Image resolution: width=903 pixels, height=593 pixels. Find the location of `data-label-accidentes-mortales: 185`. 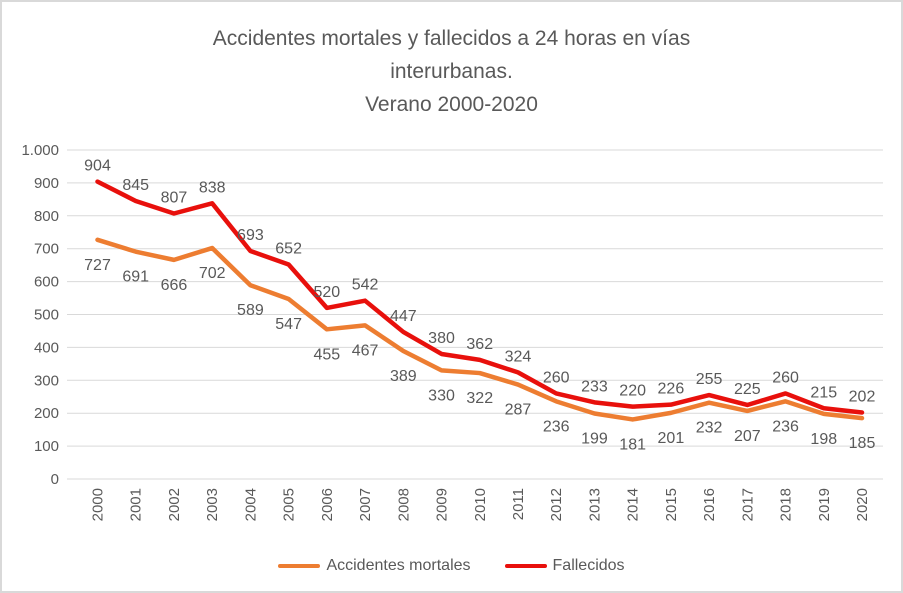

data-label-accidentes-mortales: 185 is located at coordinates (862, 443).